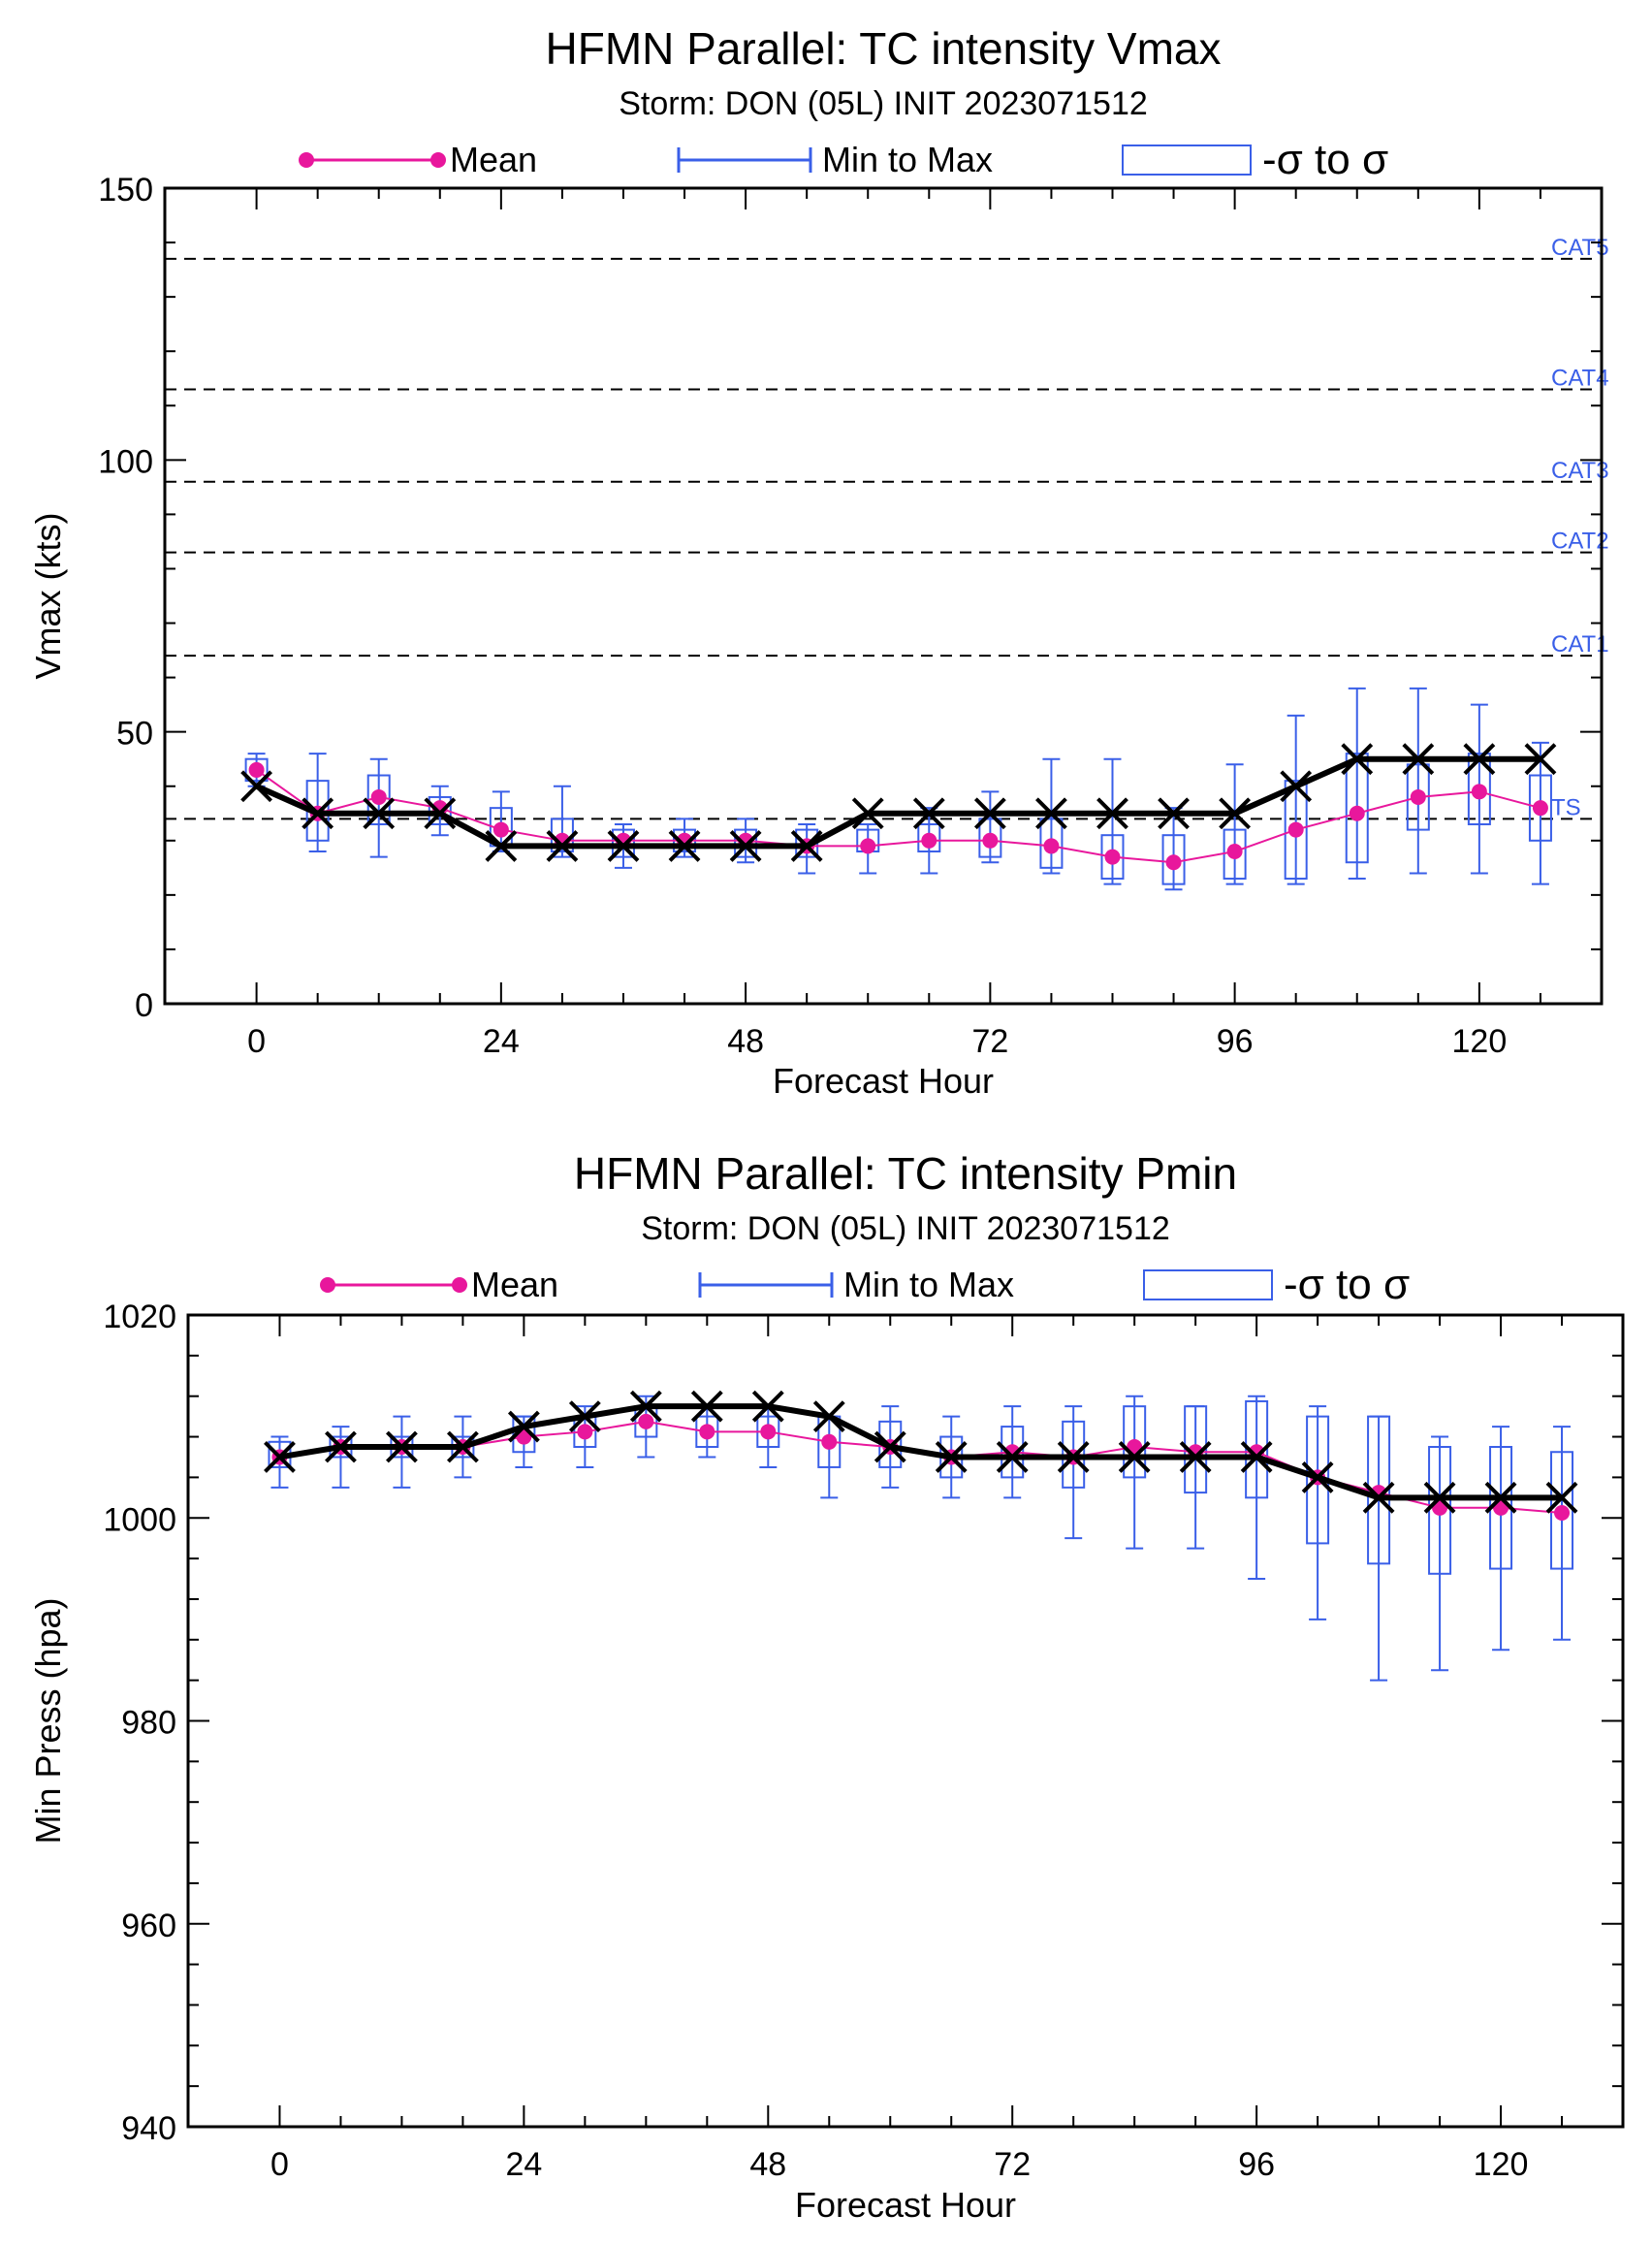  I want to click on y-tick-label: 960, so click(149, 1926).